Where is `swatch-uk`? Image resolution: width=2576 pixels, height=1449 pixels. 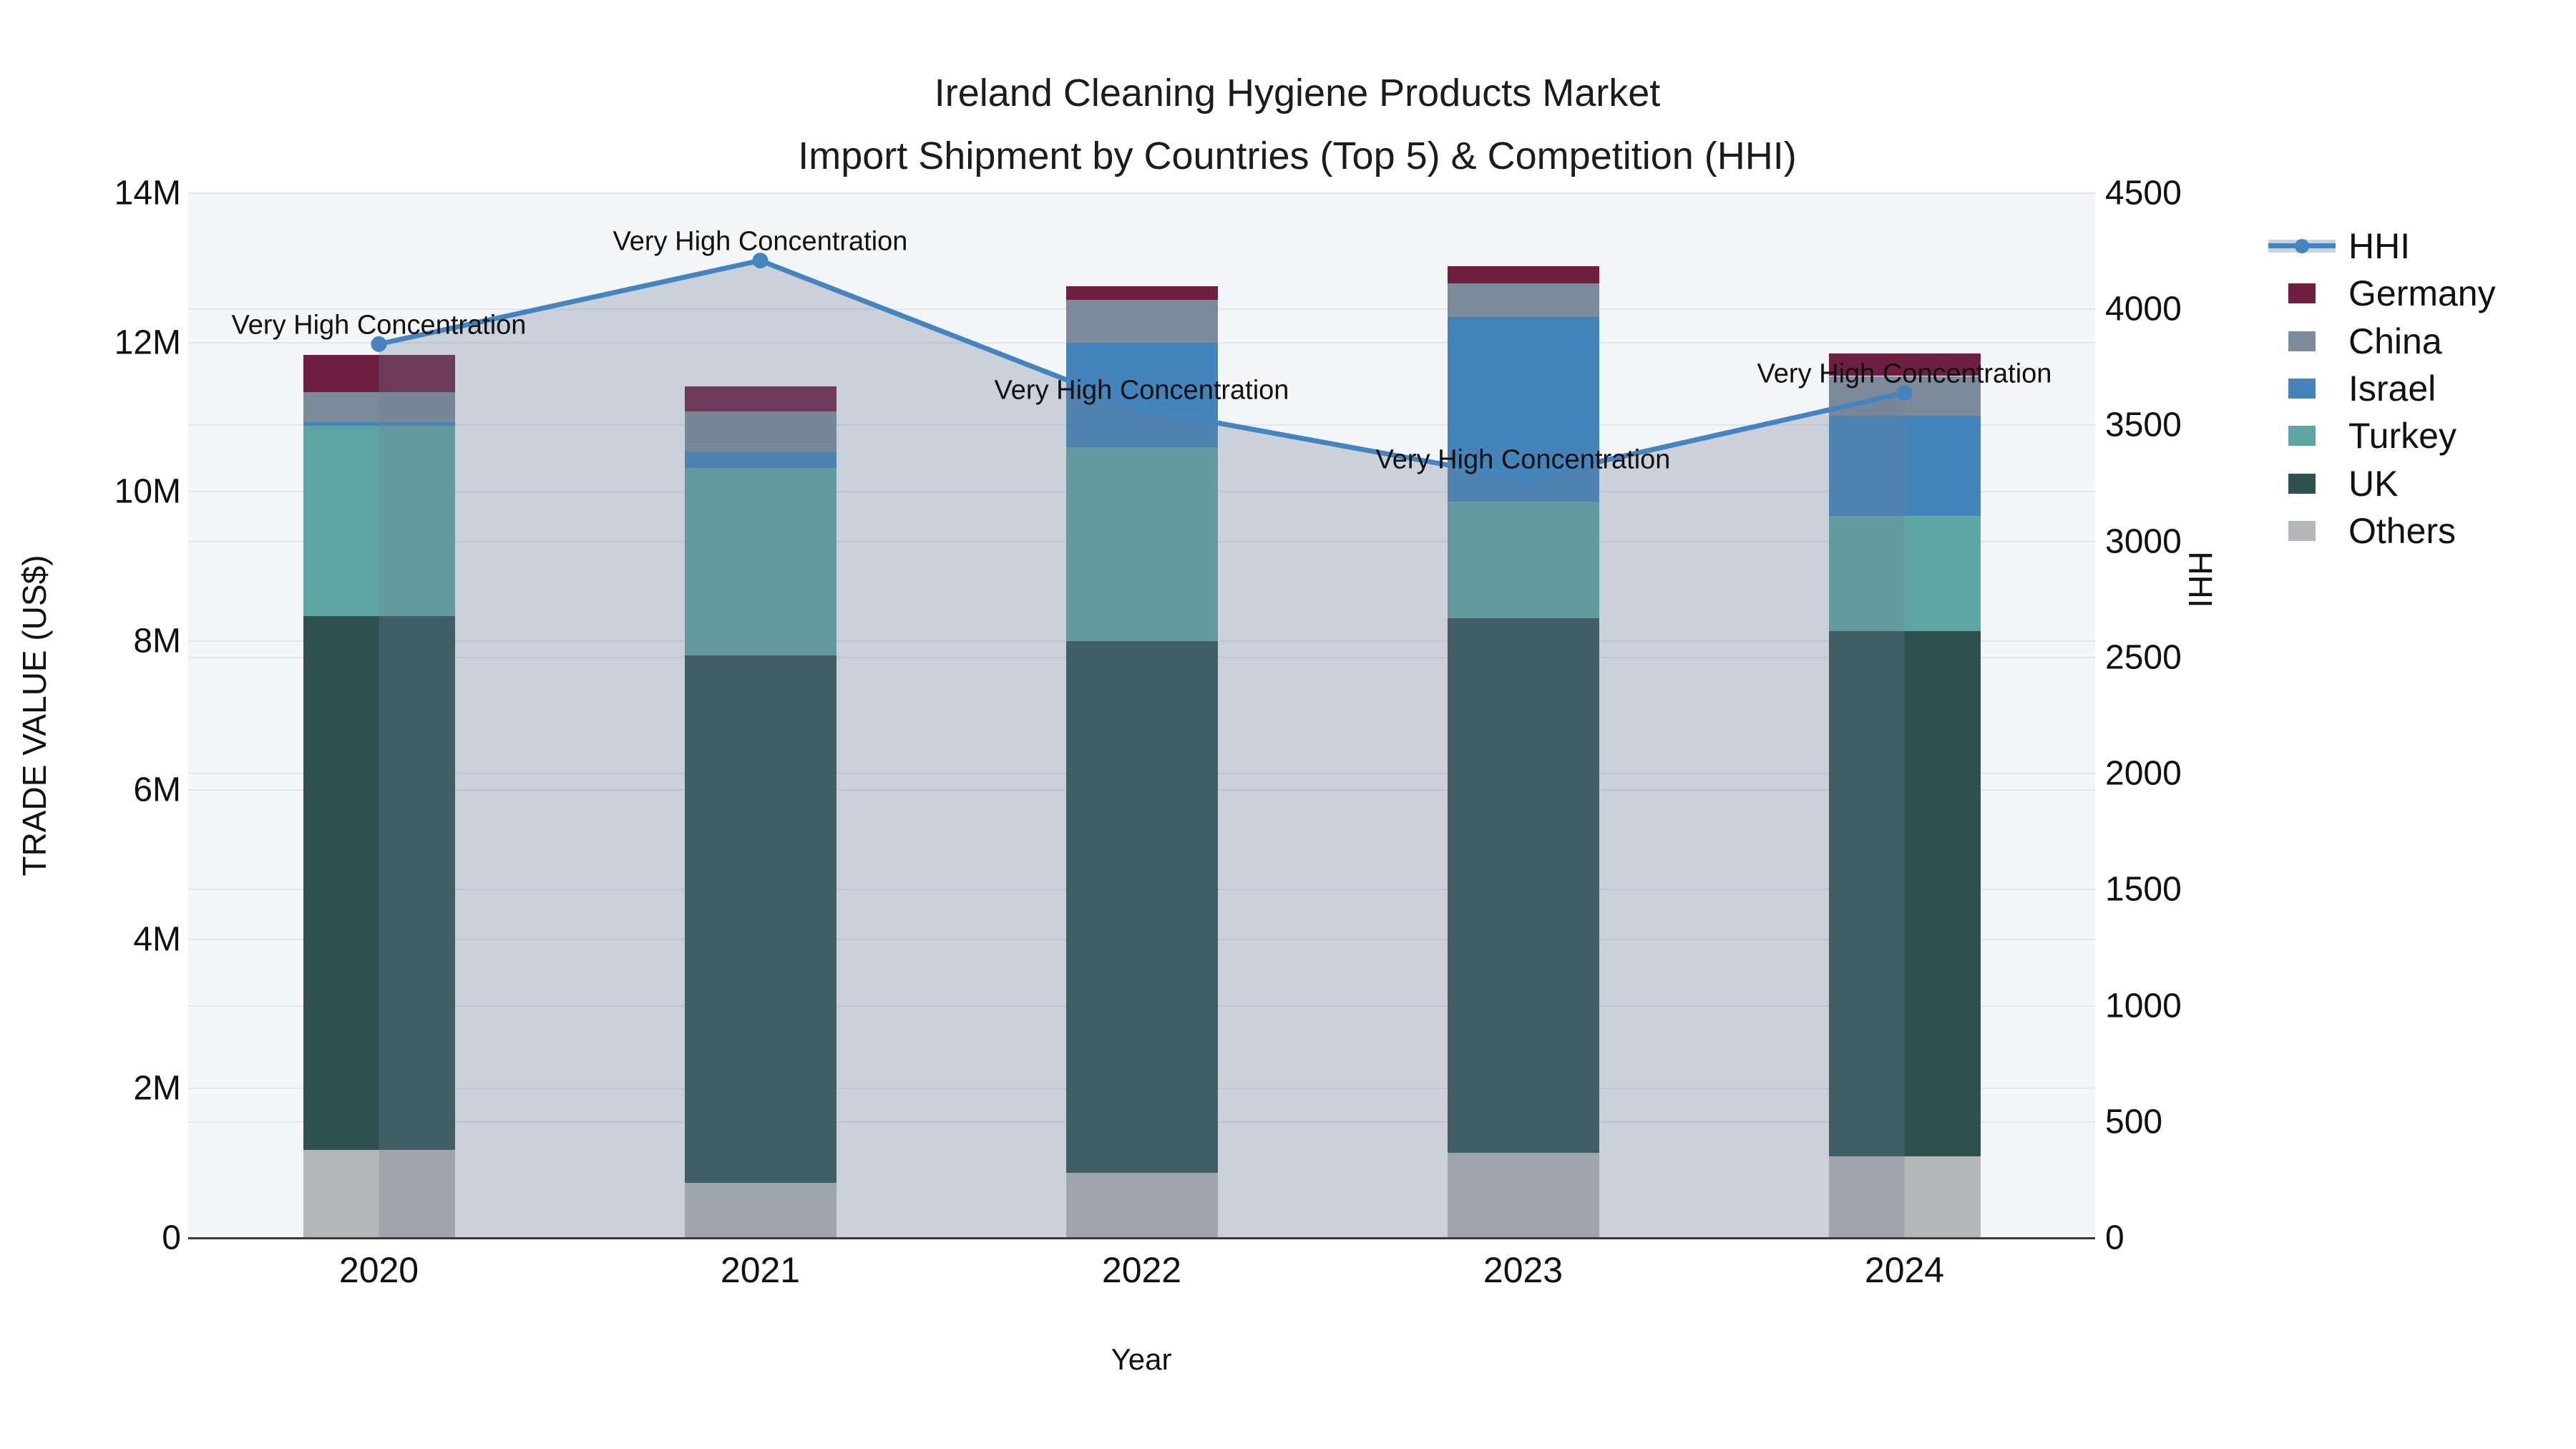
swatch-uk is located at coordinates (2302, 483).